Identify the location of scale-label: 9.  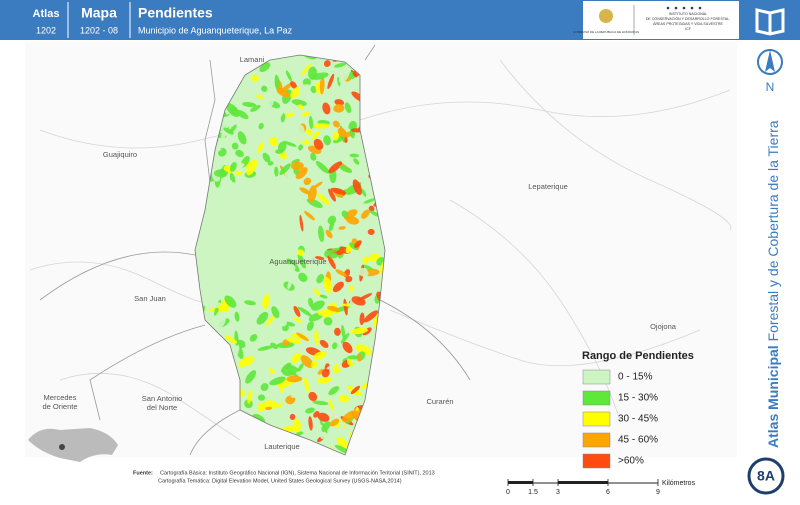
(658, 492).